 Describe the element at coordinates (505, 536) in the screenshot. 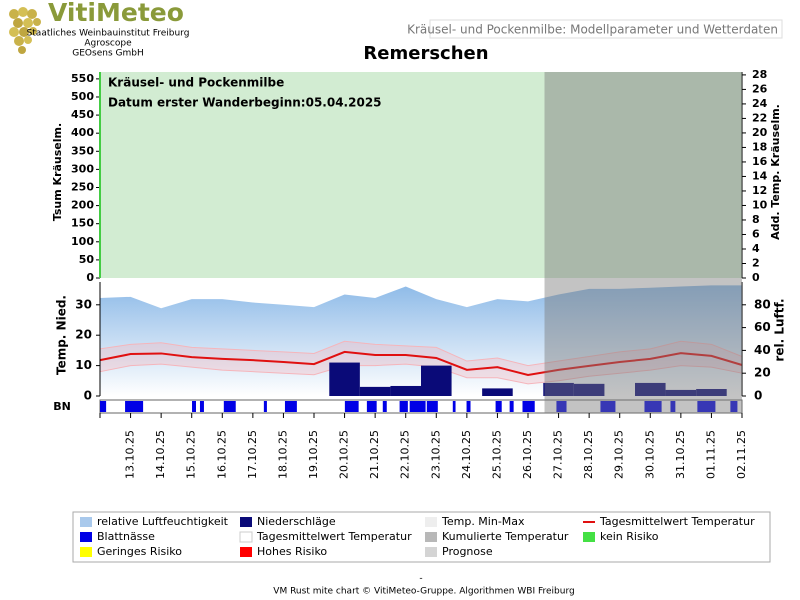

I see `legend-label: Kumulierte Temperatur` at that location.